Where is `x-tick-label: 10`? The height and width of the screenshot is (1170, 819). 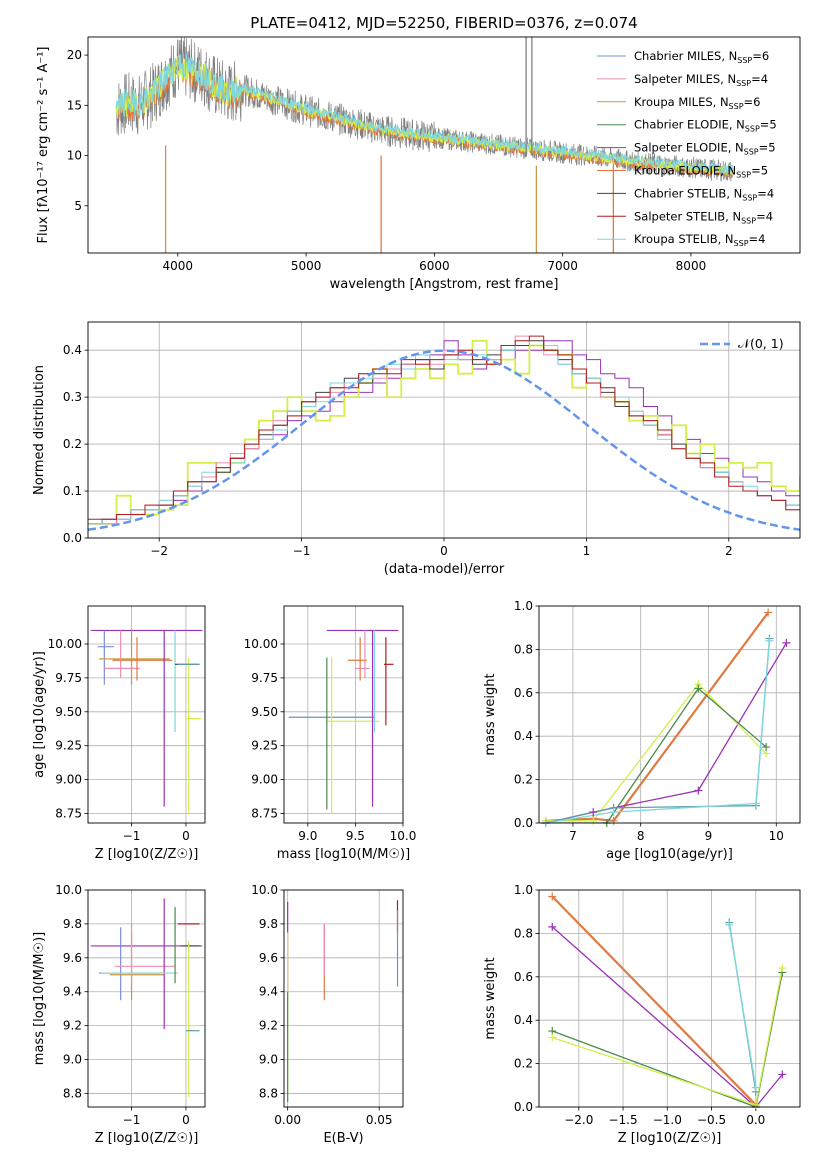
x-tick-label: 10 is located at coordinates (776, 836).